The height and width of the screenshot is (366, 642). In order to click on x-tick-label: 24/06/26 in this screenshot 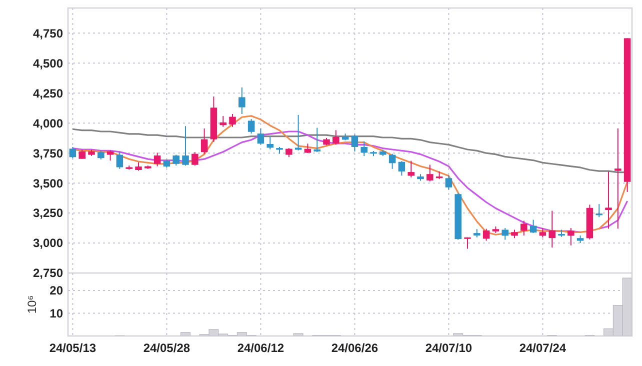, I will do `click(354, 348)`.